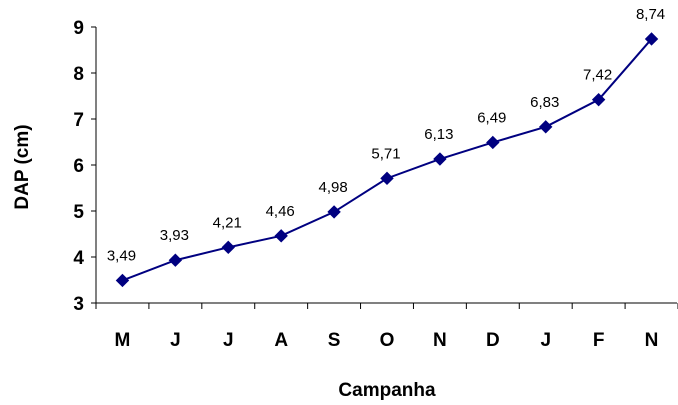 The height and width of the screenshot is (405, 678). Describe the element at coordinates (332, 187) in the screenshot. I see `data-label: 4,98` at that location.